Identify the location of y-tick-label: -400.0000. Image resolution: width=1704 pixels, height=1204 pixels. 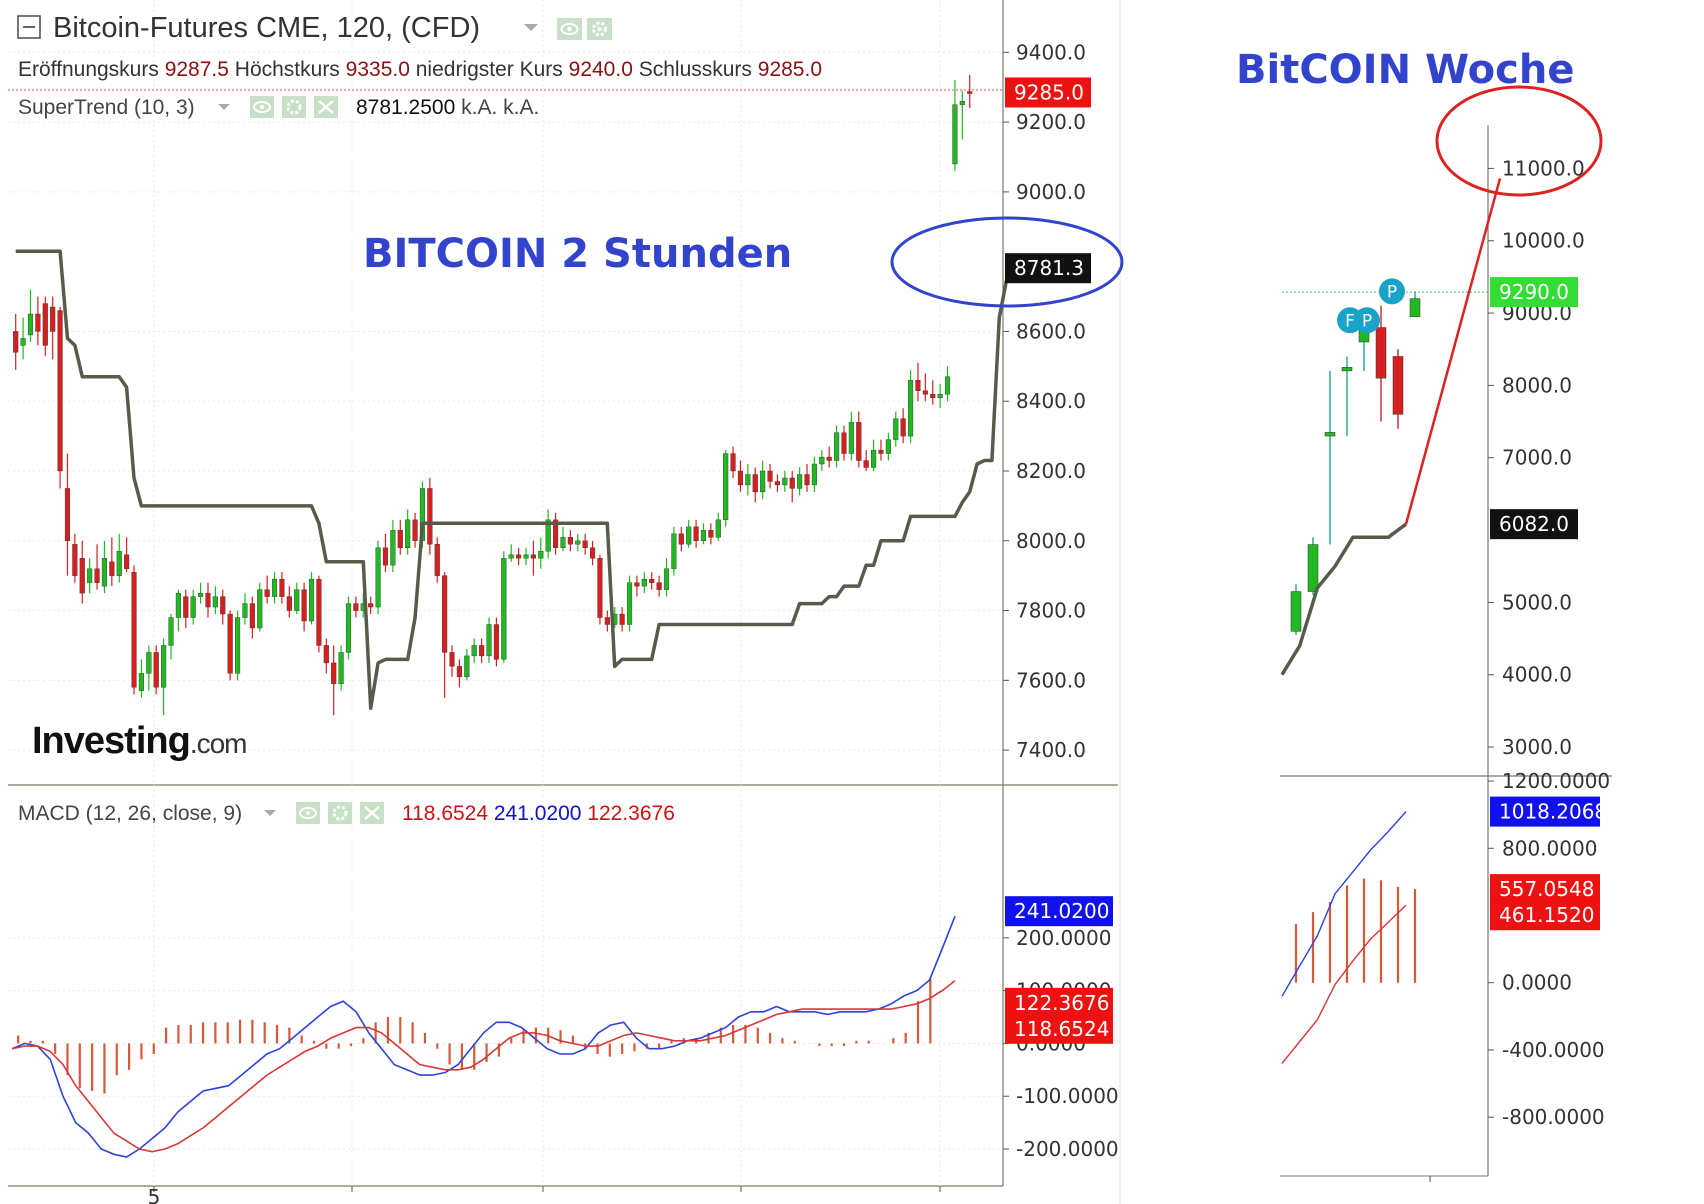
(1553, 1050).